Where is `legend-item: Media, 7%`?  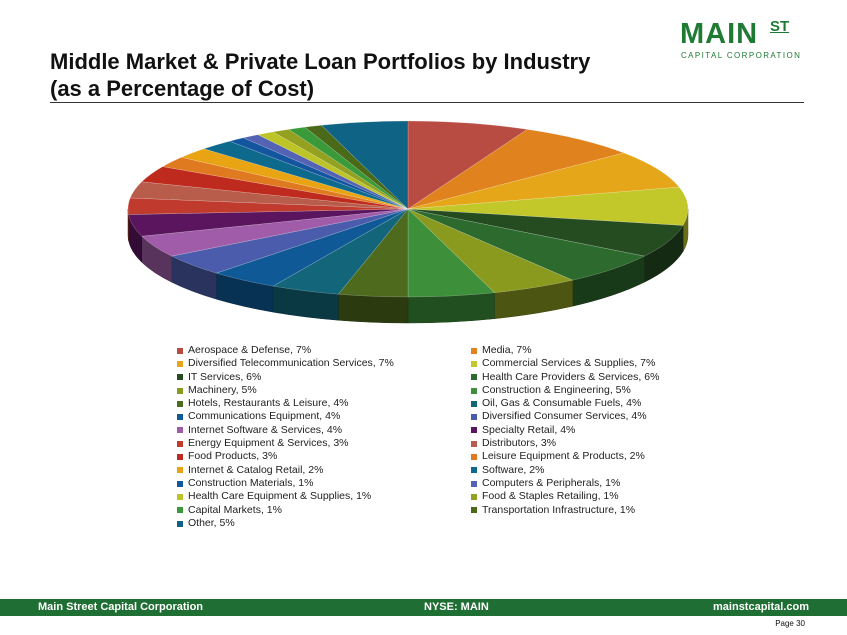 legend-item: Media, 7% is located at coordinates (584, 350).